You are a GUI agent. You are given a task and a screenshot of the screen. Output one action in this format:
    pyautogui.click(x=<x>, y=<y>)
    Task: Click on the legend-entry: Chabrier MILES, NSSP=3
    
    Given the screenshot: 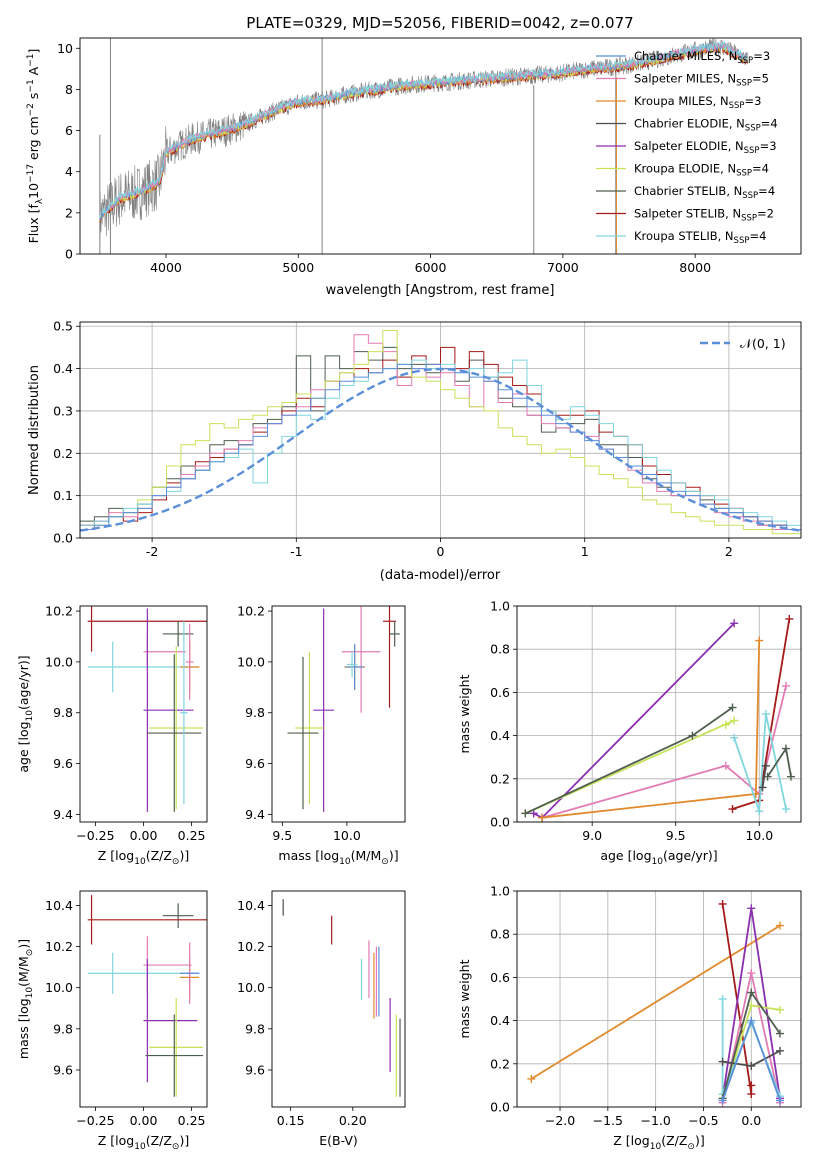 What is the action you would take?
    pyautogui.click(x=702, y=57)
    